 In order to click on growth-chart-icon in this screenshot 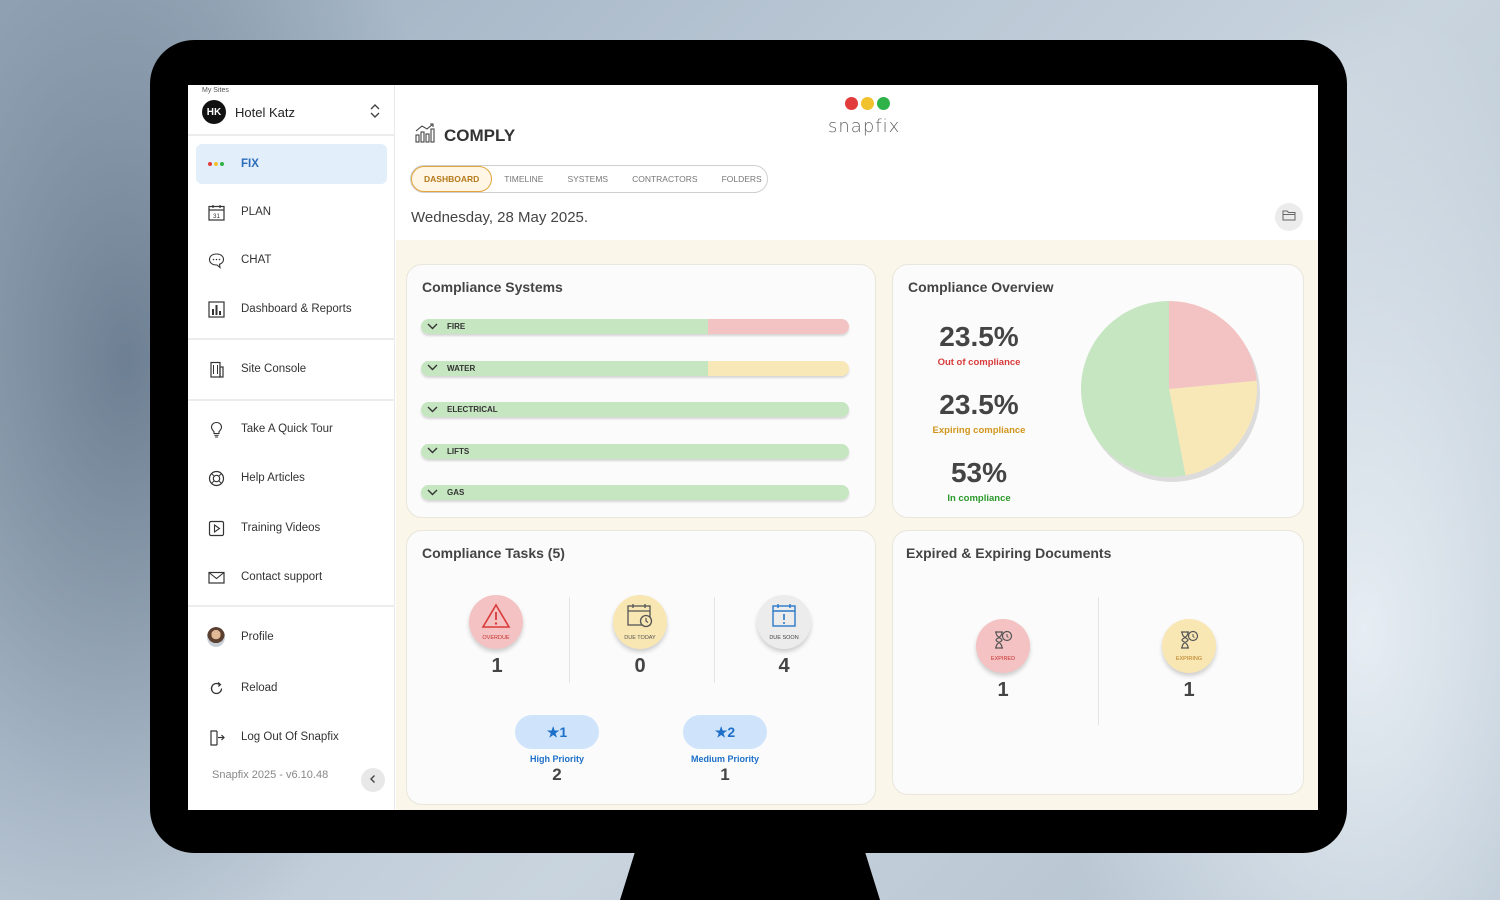, I will do `click(425, 135)`.